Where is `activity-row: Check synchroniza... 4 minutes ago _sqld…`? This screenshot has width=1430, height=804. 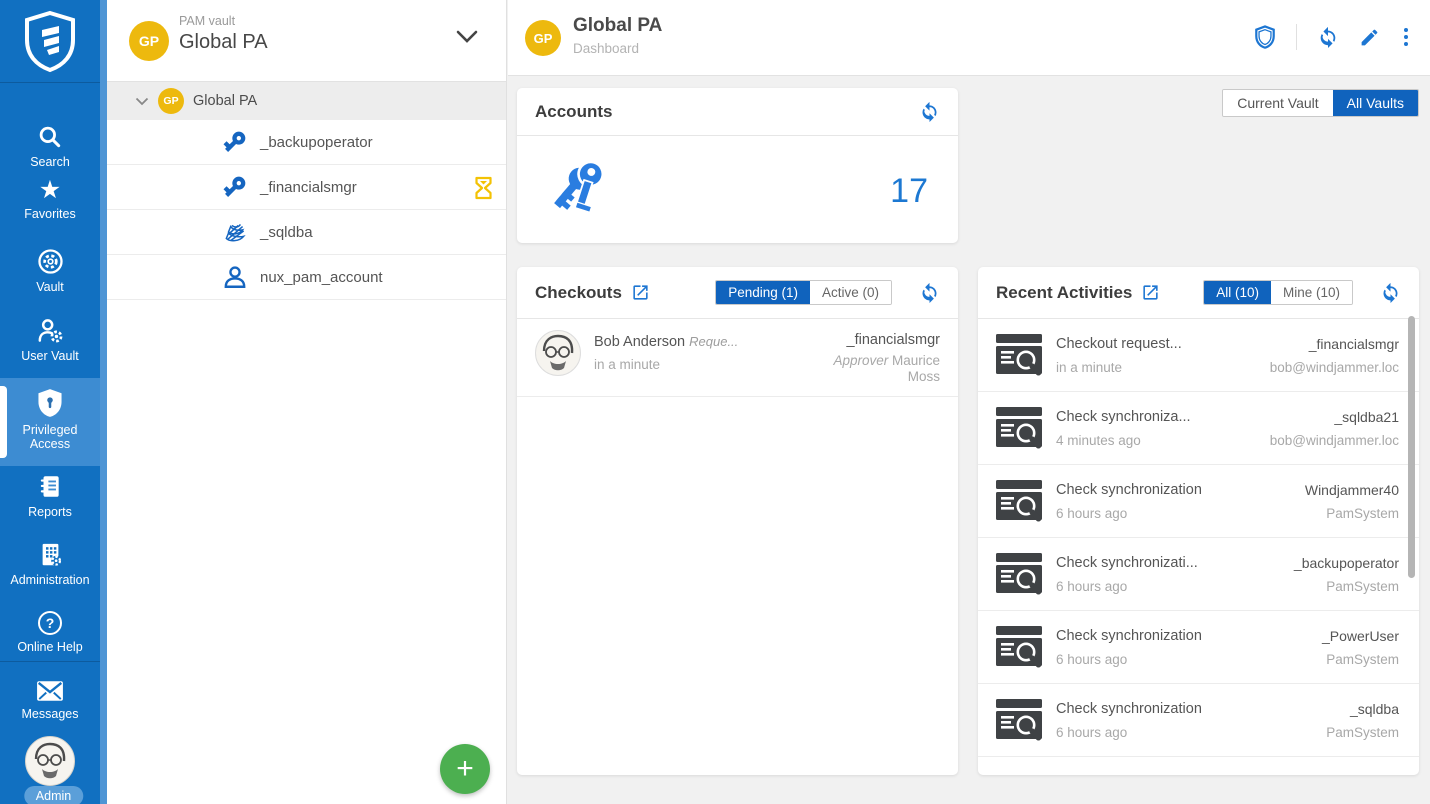
activity-row: Check synchroniza... 4 minutes ago _sqld… is located at coordinates (1198, 428).